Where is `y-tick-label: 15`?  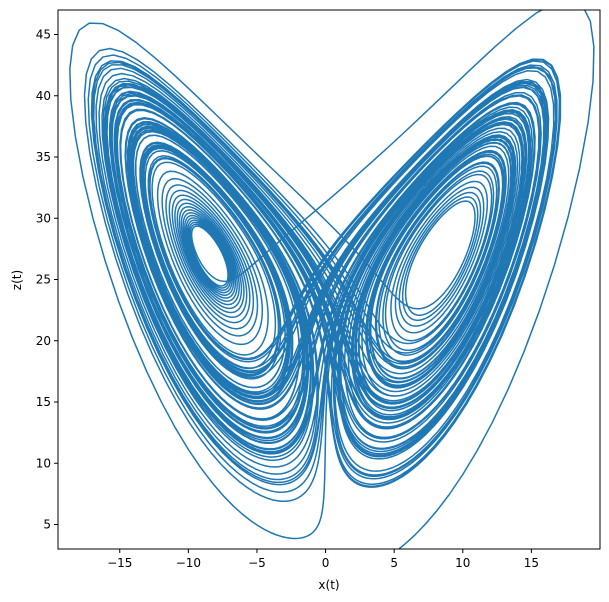 y-tick-label: 15 is located at coordinates (43, 402).